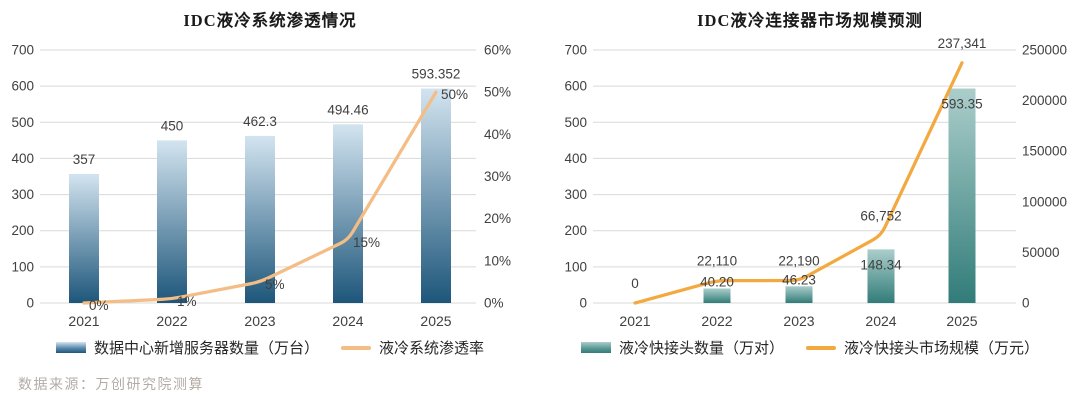 This screenshot has width=1080, height=403. What do you see at coordinates (275, 284) in the screenshot?
I see `line-data-label: 5%` at bounding box center [275, 284].